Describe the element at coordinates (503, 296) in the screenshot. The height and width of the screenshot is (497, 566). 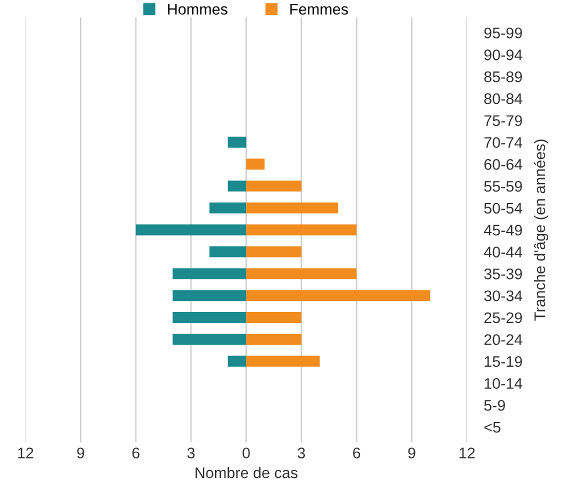
I see `y-tick-label: 30-34` at that location.